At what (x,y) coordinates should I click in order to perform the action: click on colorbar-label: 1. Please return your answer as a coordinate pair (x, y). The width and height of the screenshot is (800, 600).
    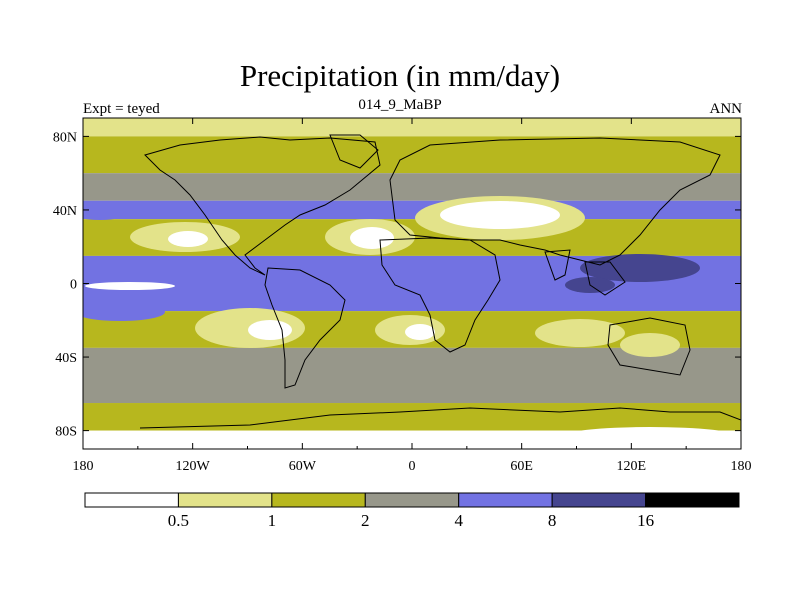
    Looking at the image, I should click on (272, 520).